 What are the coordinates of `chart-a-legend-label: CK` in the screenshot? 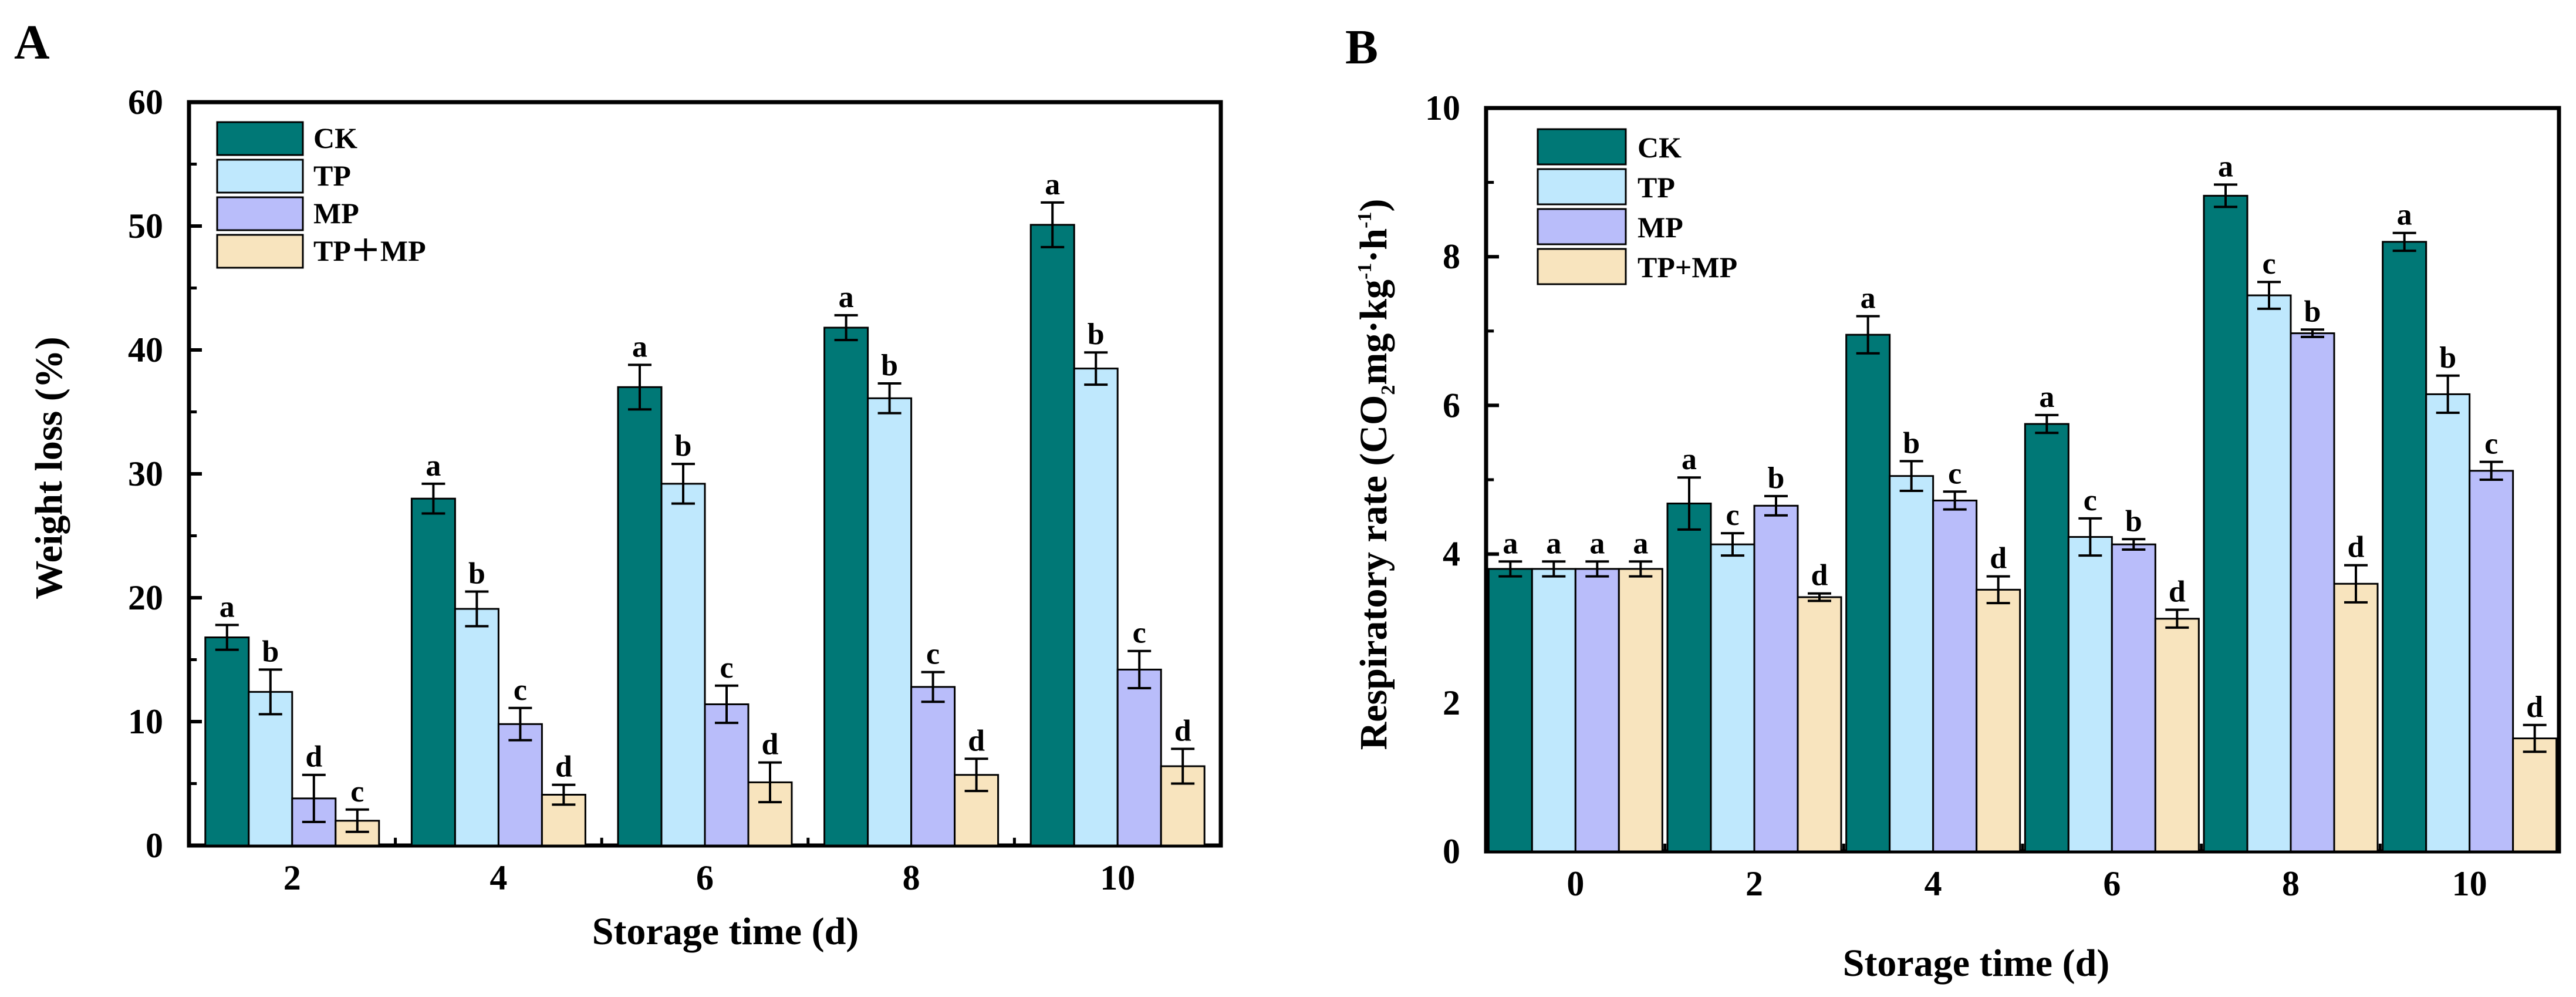 It's located at (335, 138).